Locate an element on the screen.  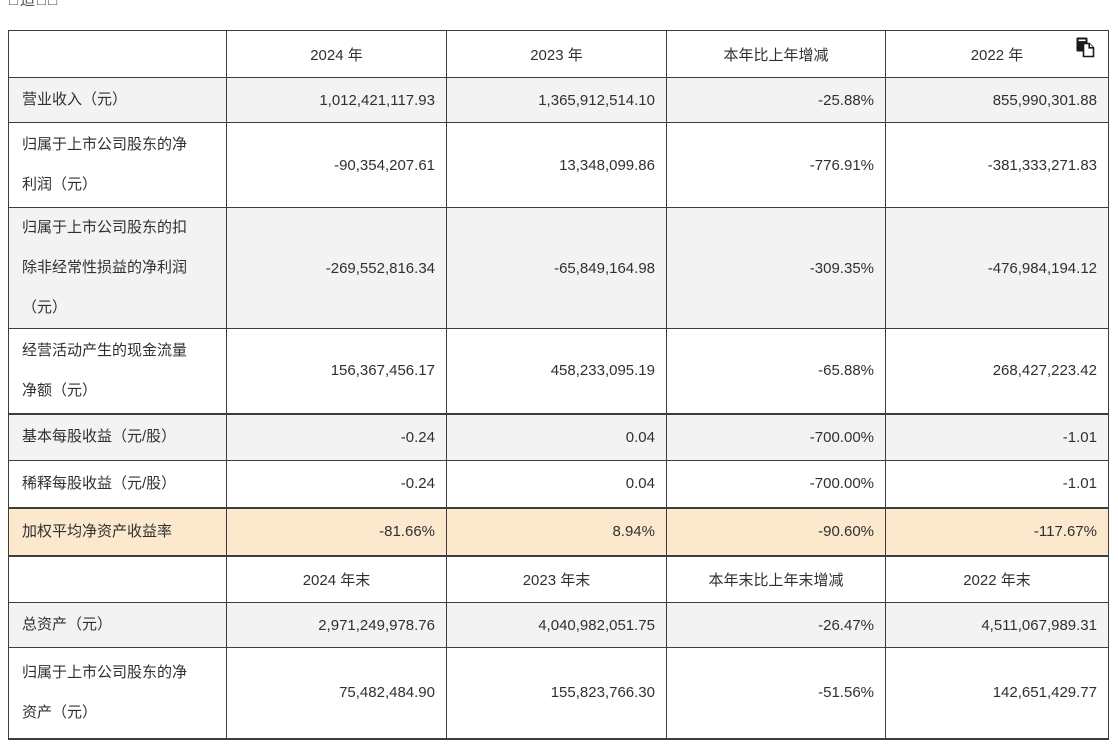
value-2023: 4,040,982,051.75 is located at coordinates (556, 625).